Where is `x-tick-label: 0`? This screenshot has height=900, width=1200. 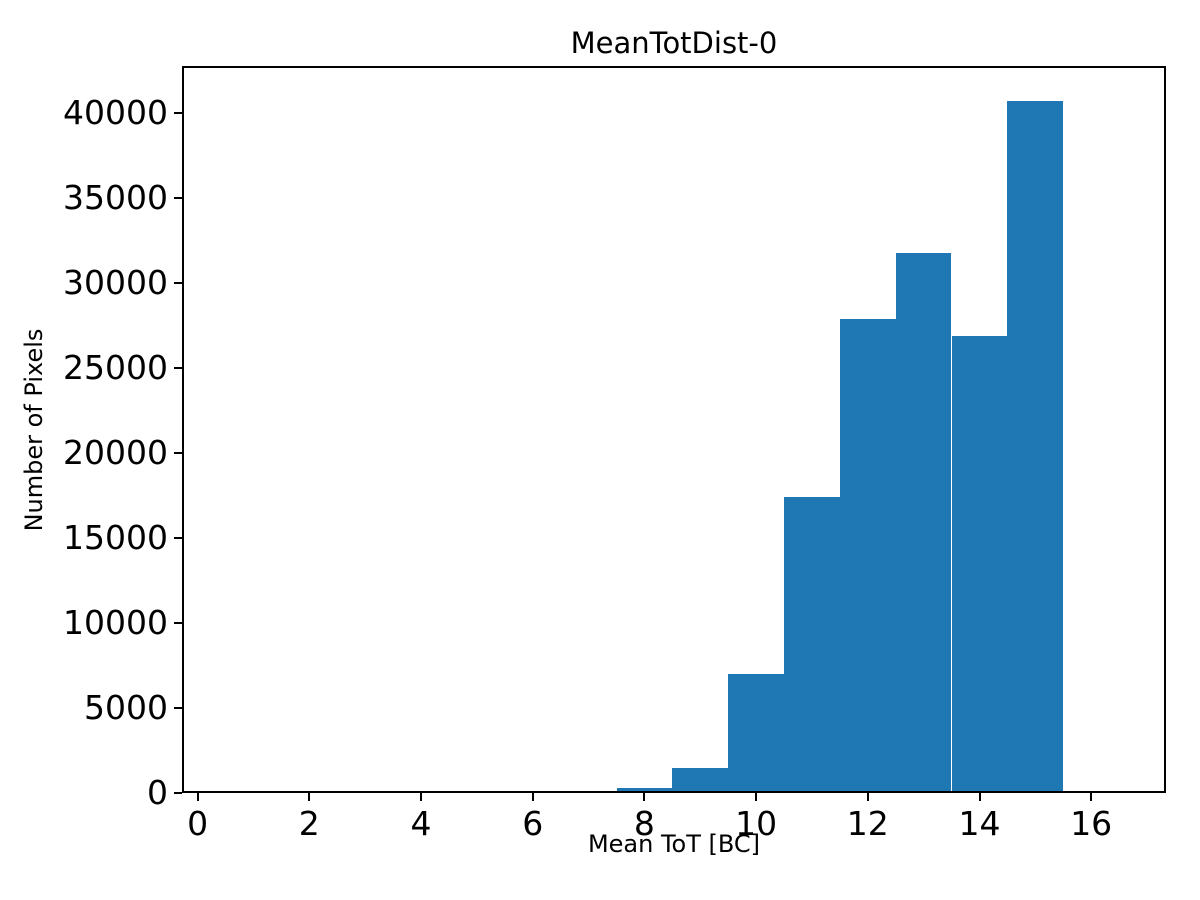 x-tick-label: 0 is located at coordinates (198, 823).